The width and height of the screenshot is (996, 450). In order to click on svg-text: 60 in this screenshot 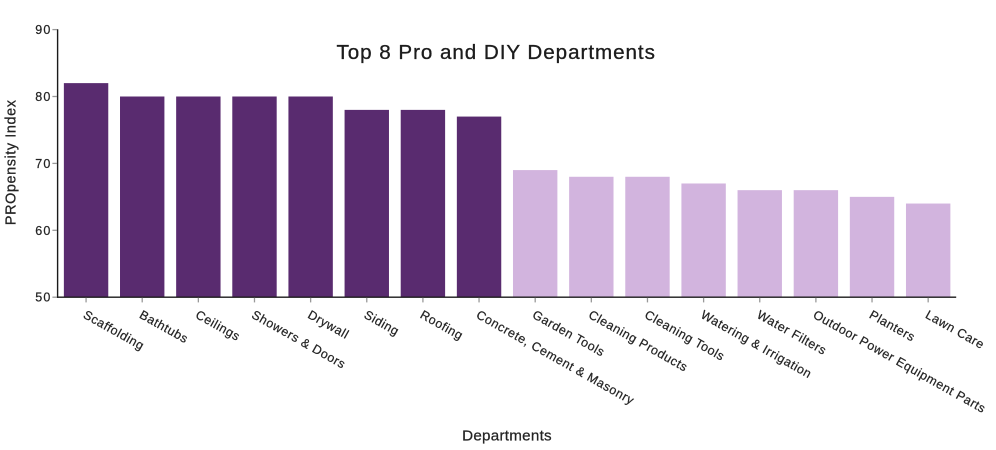, I will do `click(43, 231)`.